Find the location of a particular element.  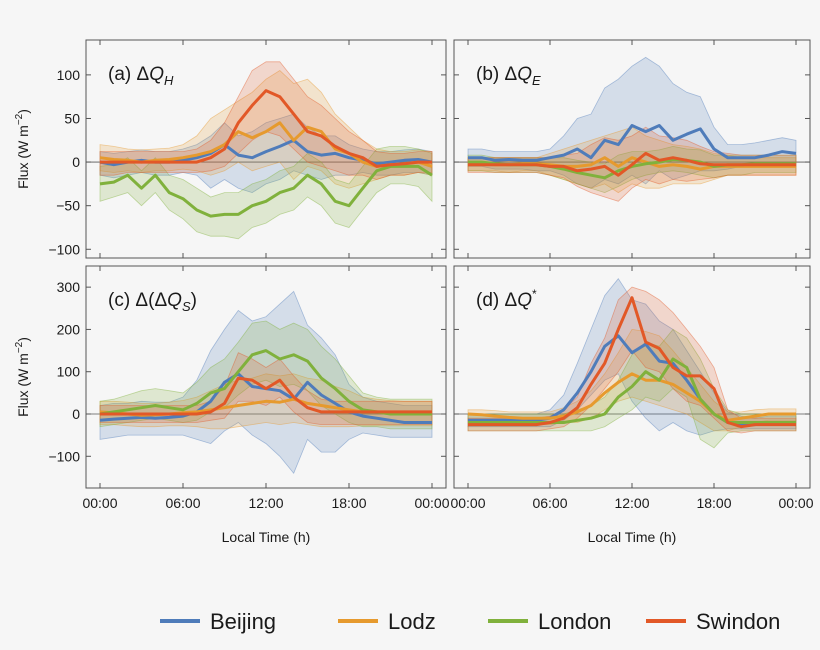

panel-a-ytick-label: 100 is located at coordinates (69, 75).